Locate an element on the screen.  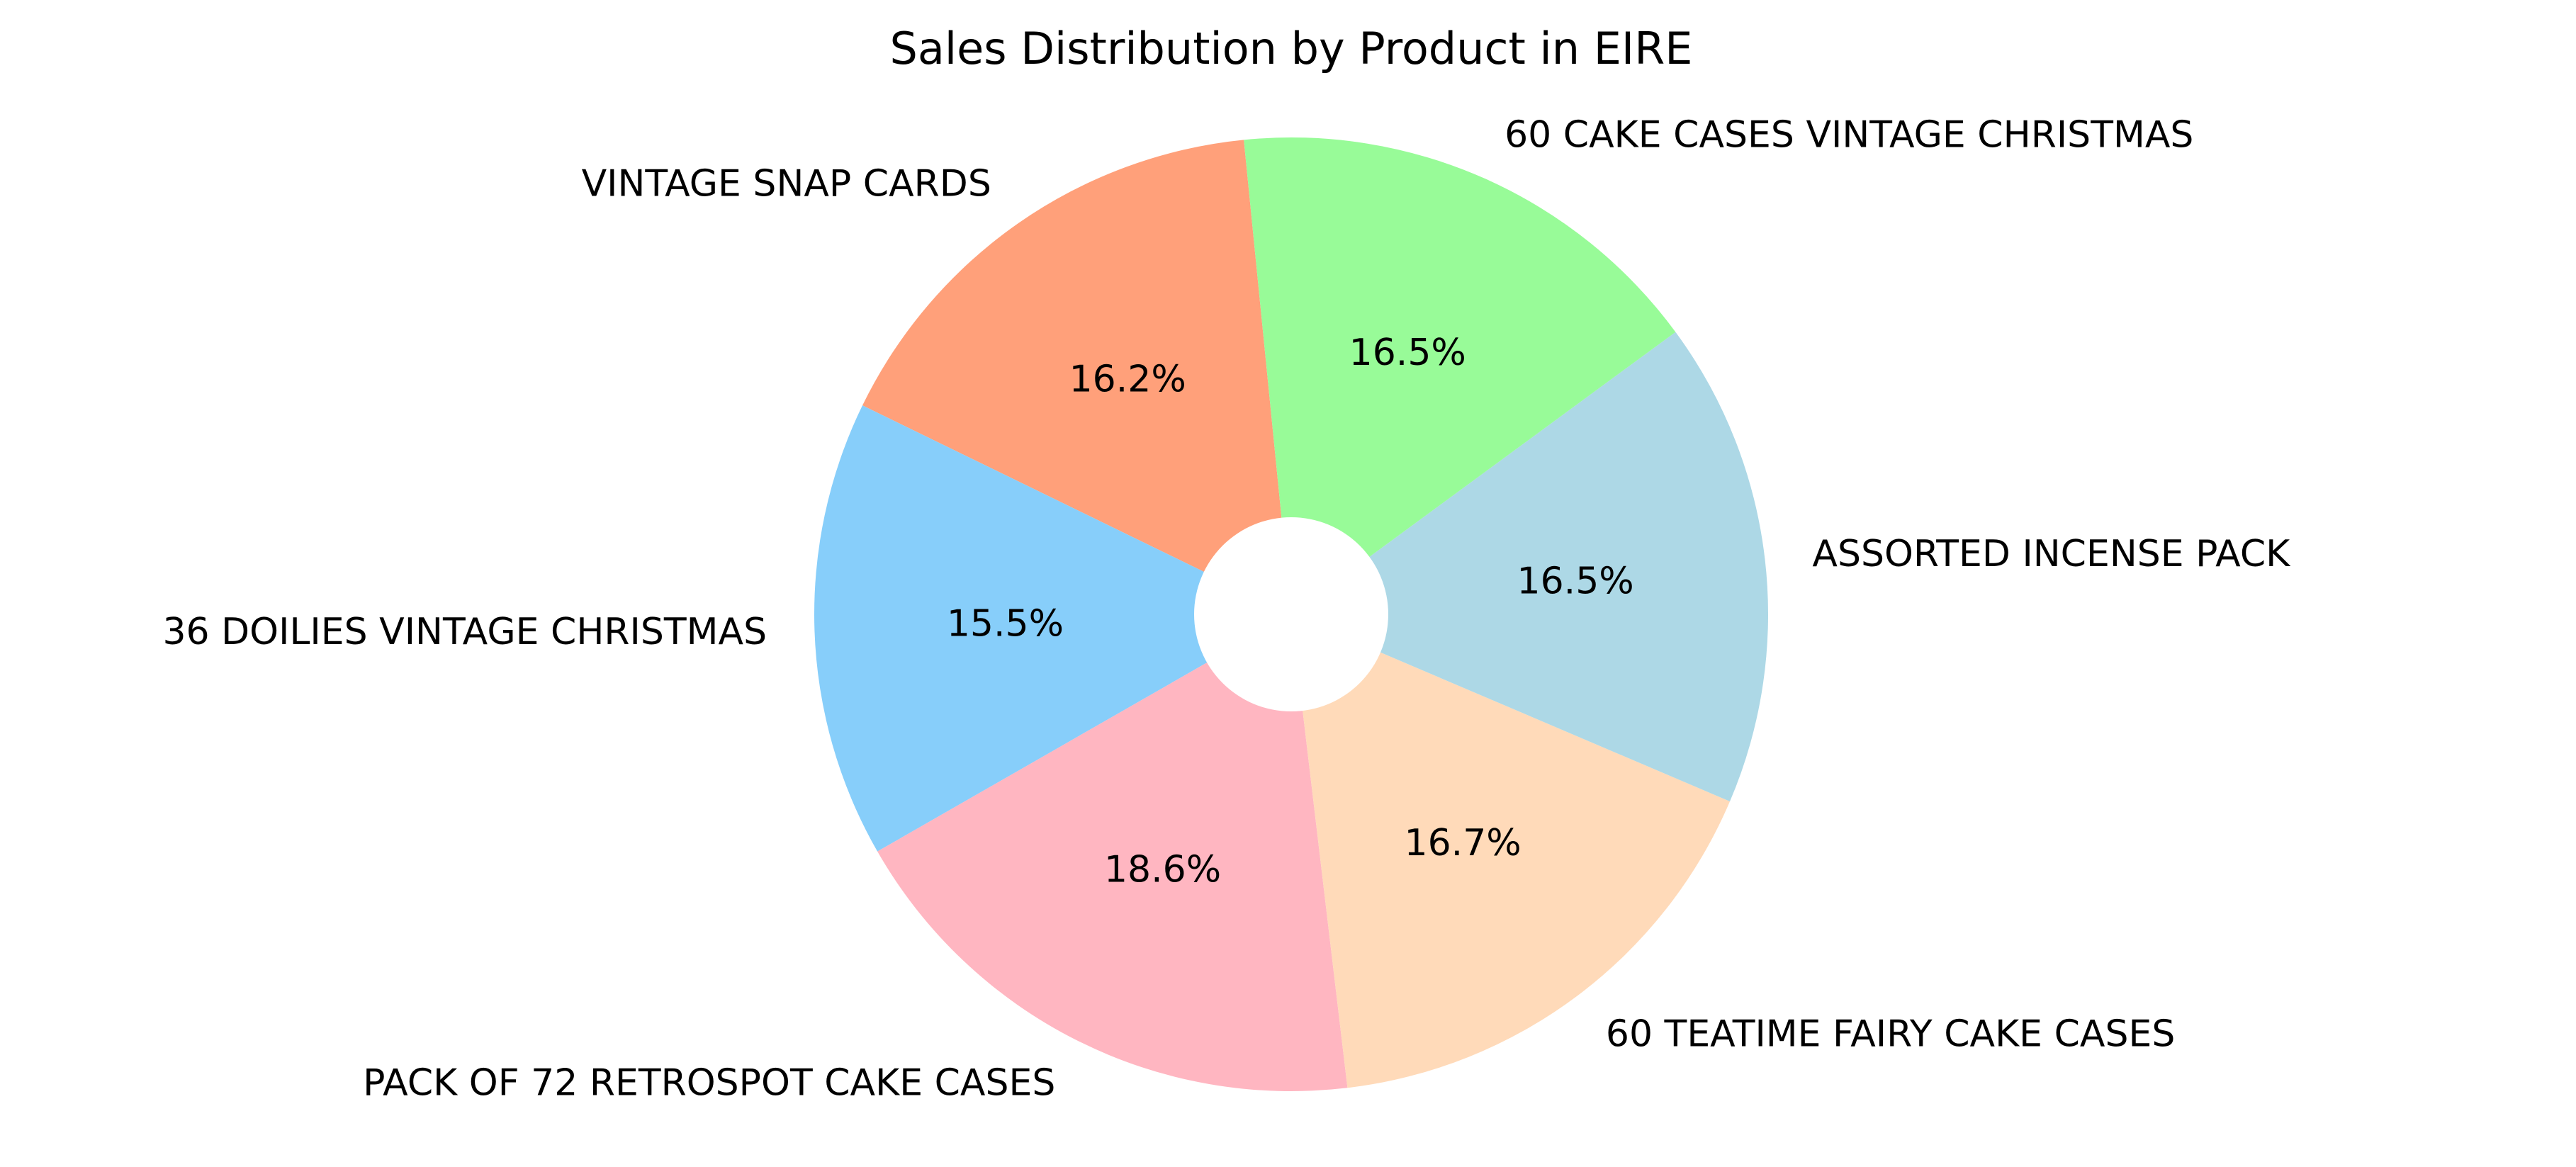
pie-slice-60-teatime-fairy-cake-cases is located at coordinates (1511, 851).